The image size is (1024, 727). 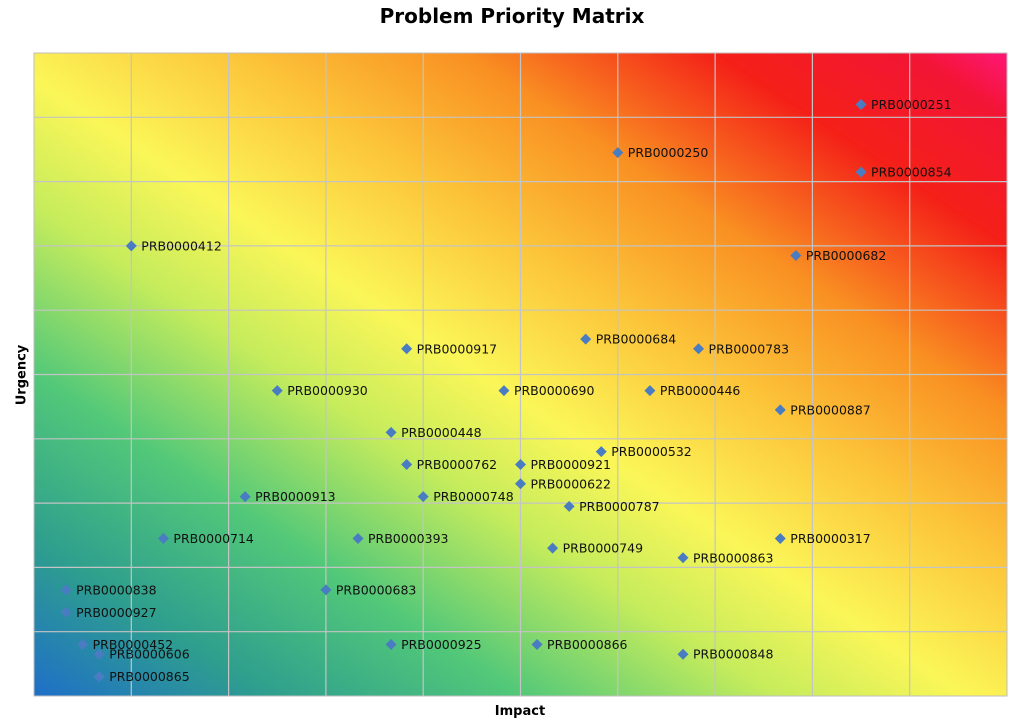 I want to click on data-point: PRB0000787, so click(x=611, y=506).